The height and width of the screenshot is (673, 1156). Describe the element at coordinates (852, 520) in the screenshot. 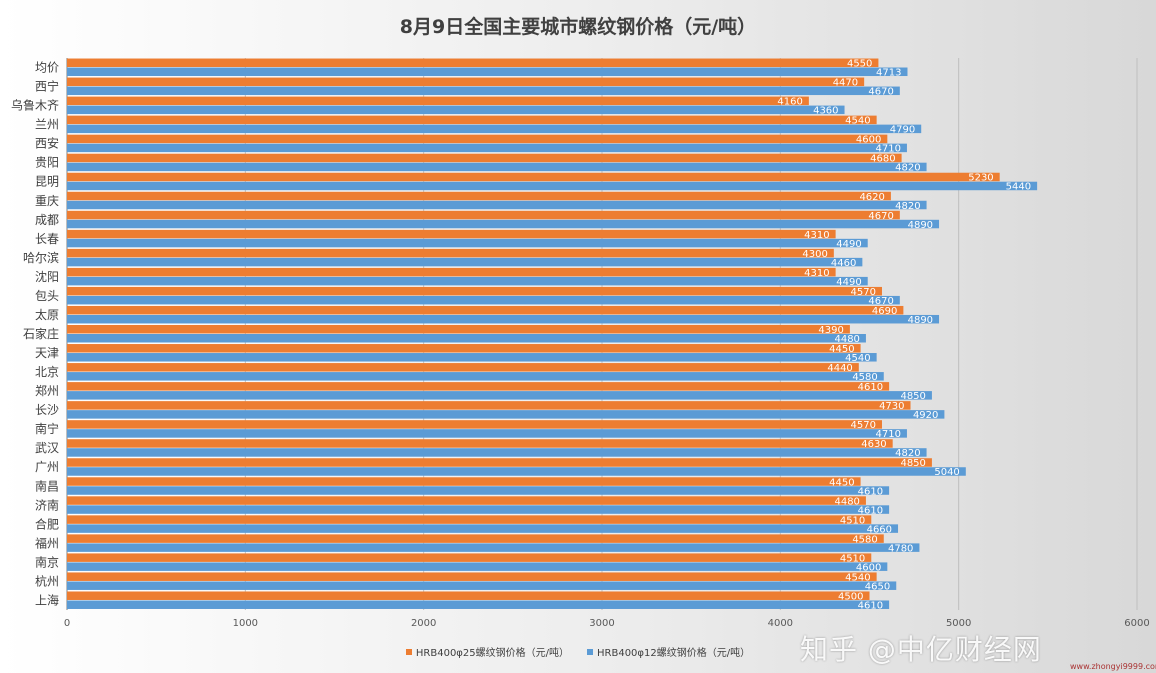

I see `data-label: 4510` at that location.